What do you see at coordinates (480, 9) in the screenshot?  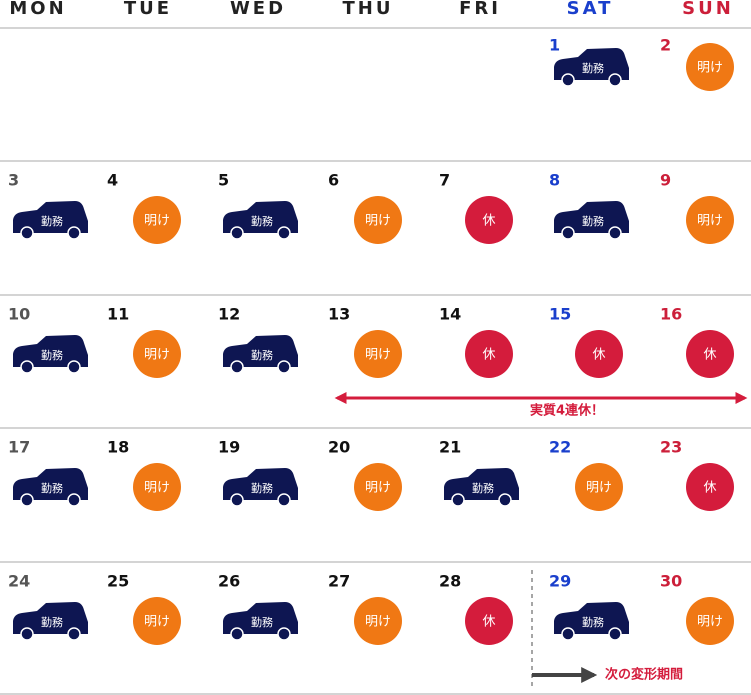 I see `weekday-label: FRI` at bounding box center [480, 9].